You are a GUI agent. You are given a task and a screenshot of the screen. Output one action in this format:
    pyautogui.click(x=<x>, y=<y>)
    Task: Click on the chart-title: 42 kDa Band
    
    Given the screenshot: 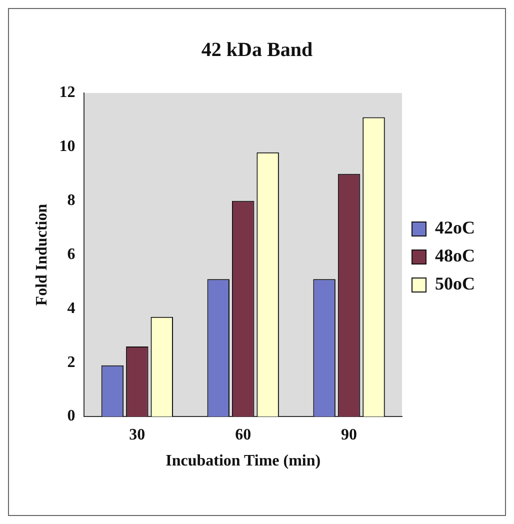 What is the action you would take?
    pyautogui.click(x=257, y=50)
    